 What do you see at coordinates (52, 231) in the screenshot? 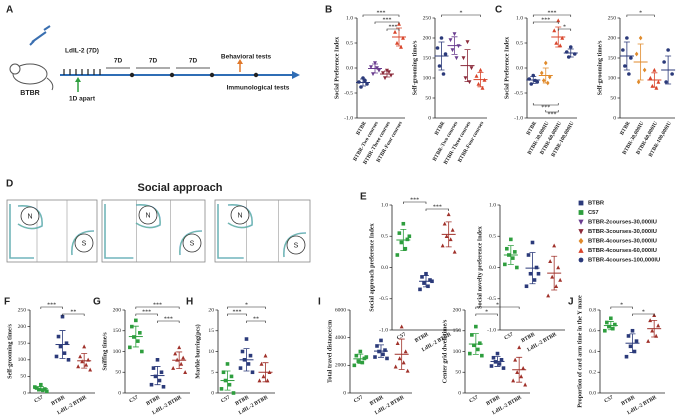
I see `arena` at bounding box center [52, 231].